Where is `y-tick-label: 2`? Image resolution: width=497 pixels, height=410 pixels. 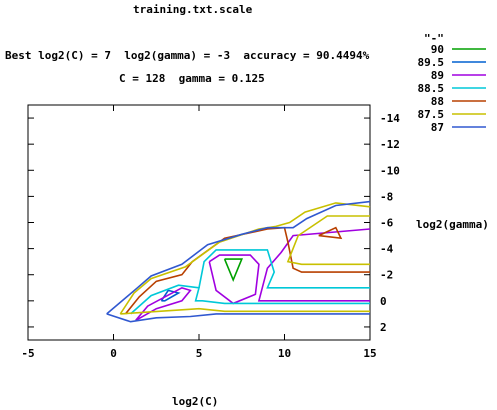 y-tick-label: 2 is located at coordinates (383, 327).